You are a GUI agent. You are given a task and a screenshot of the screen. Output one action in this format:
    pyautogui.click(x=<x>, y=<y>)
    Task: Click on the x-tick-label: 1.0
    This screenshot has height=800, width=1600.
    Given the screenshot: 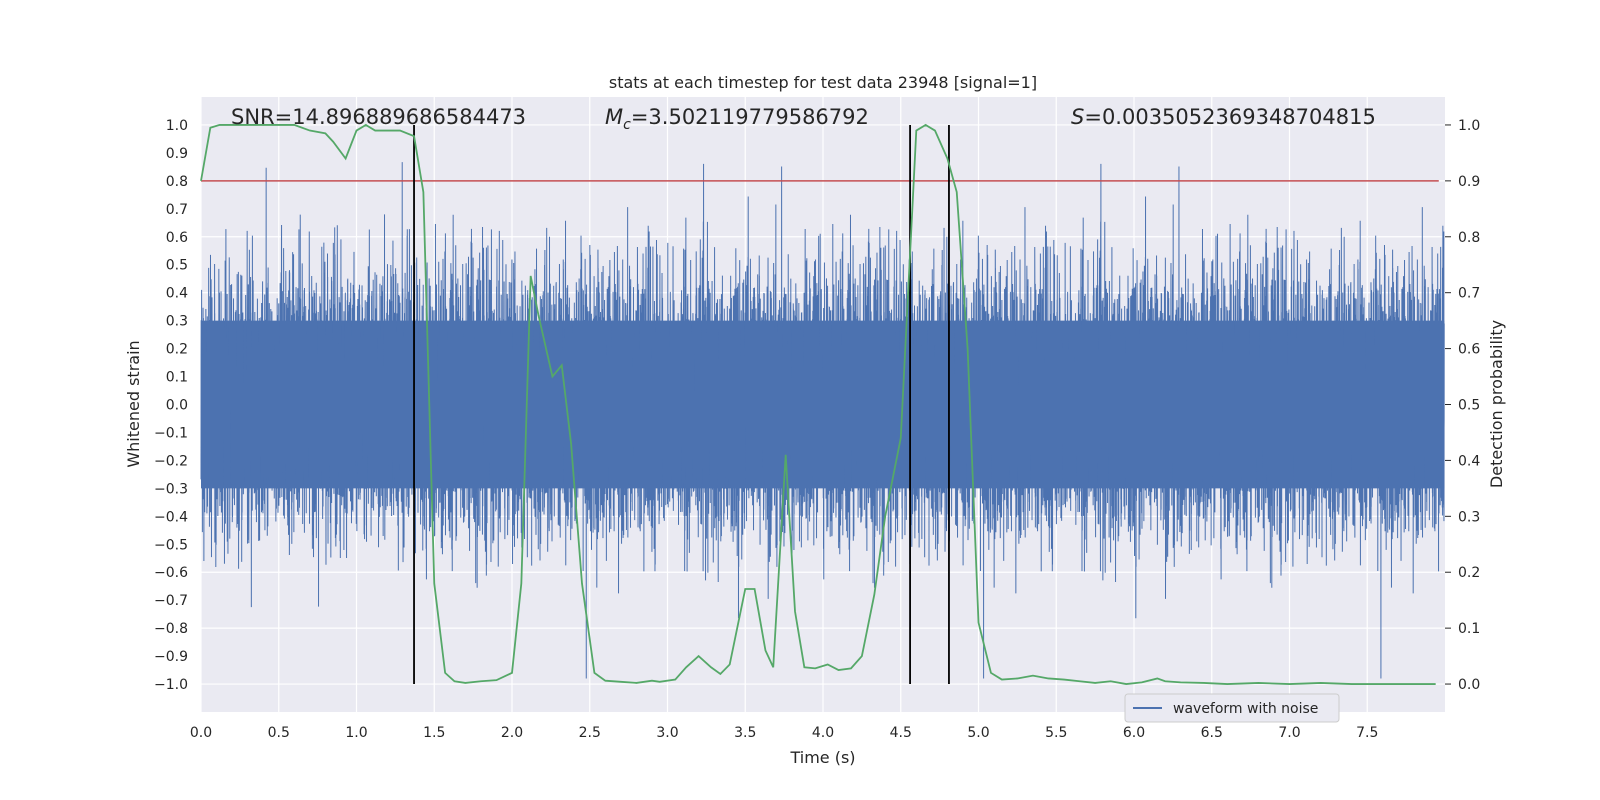 What is the action you would take?
    pyautogui.click(x=356, y=733)
    